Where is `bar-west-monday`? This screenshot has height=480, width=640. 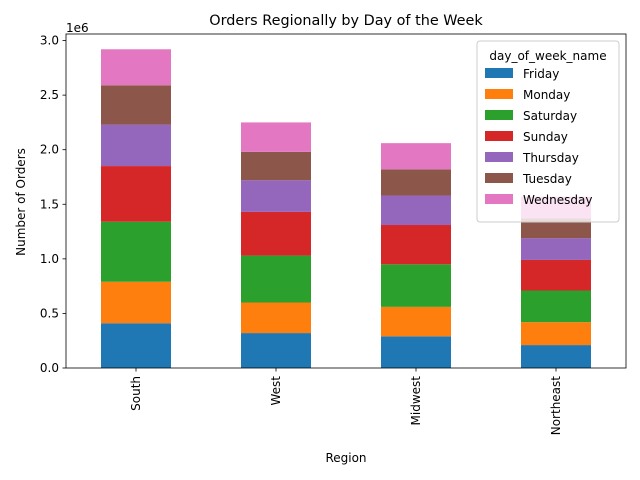 bar-west-monday is located at coordinates (276, 318).